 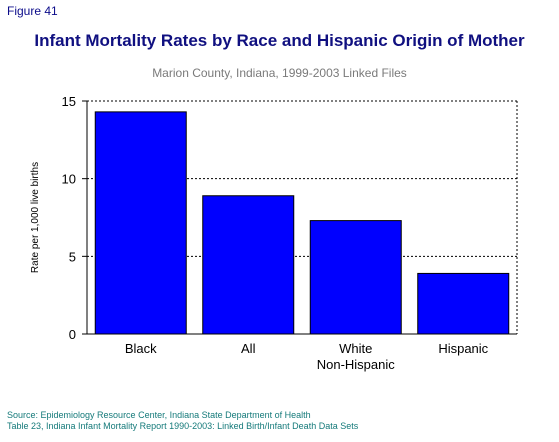 I want to click on figure-label: Figure 41, so click(x=32, y=11).